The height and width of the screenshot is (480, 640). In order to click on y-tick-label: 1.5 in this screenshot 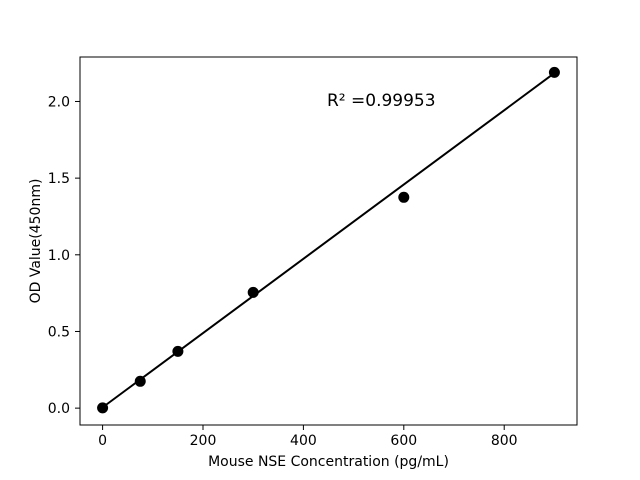, I will do `click(59, 179)`.